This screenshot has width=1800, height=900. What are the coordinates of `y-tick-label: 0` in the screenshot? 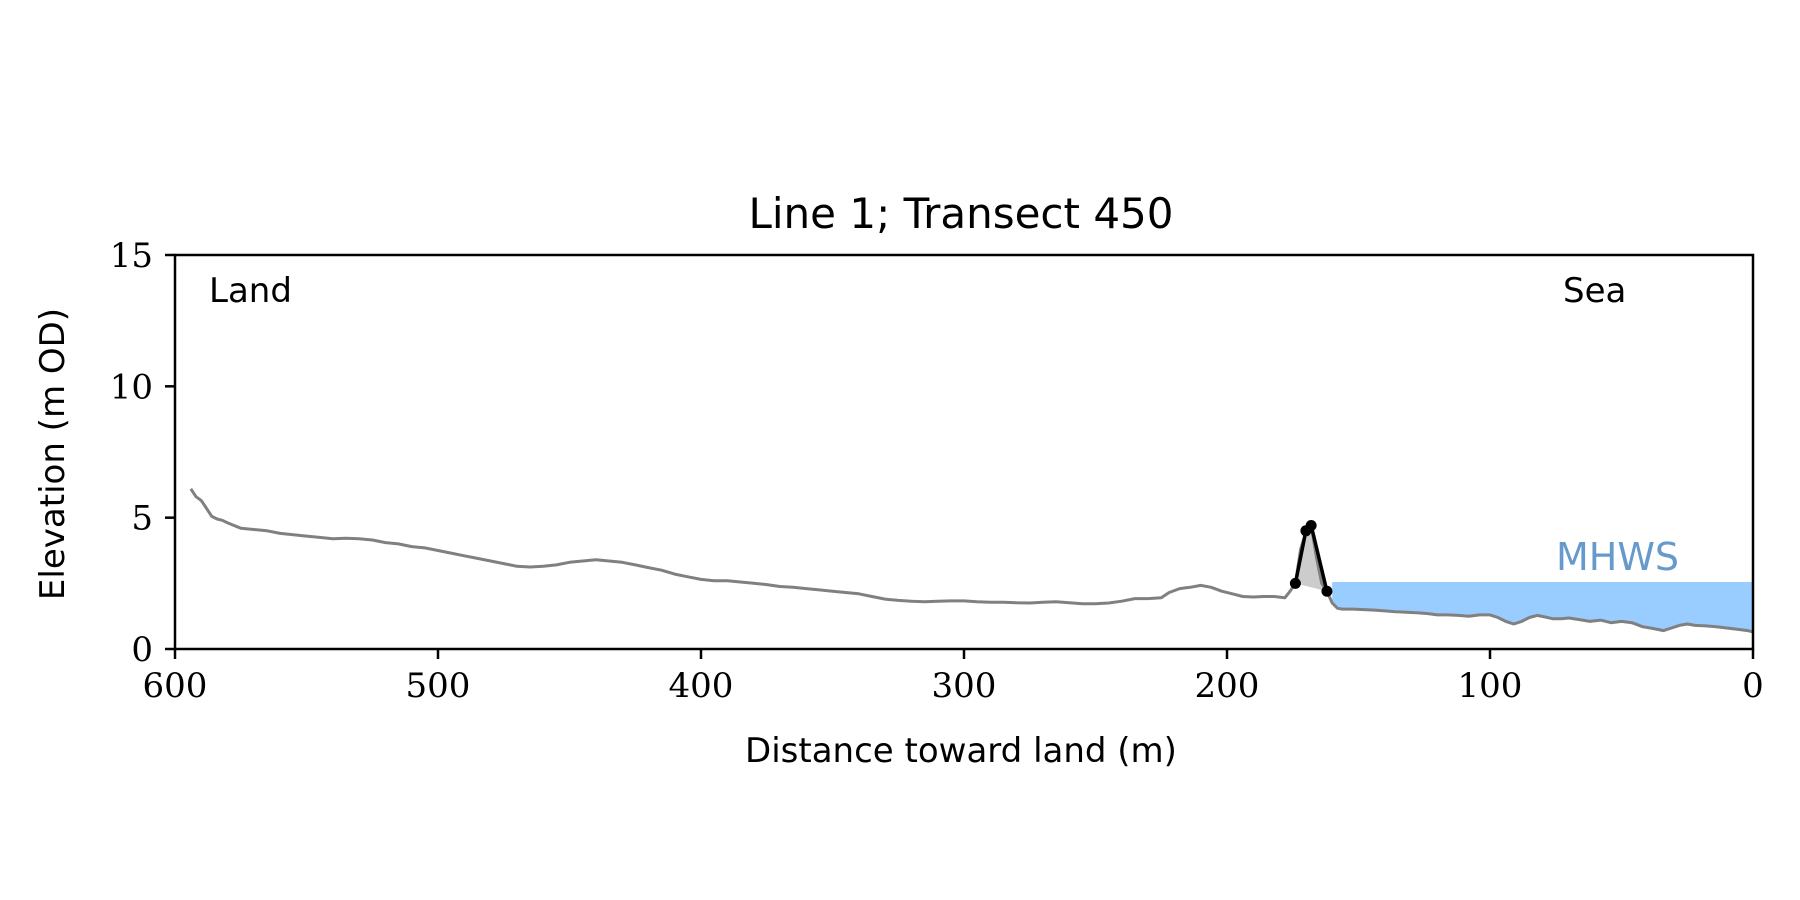 It's located at (142, 650).